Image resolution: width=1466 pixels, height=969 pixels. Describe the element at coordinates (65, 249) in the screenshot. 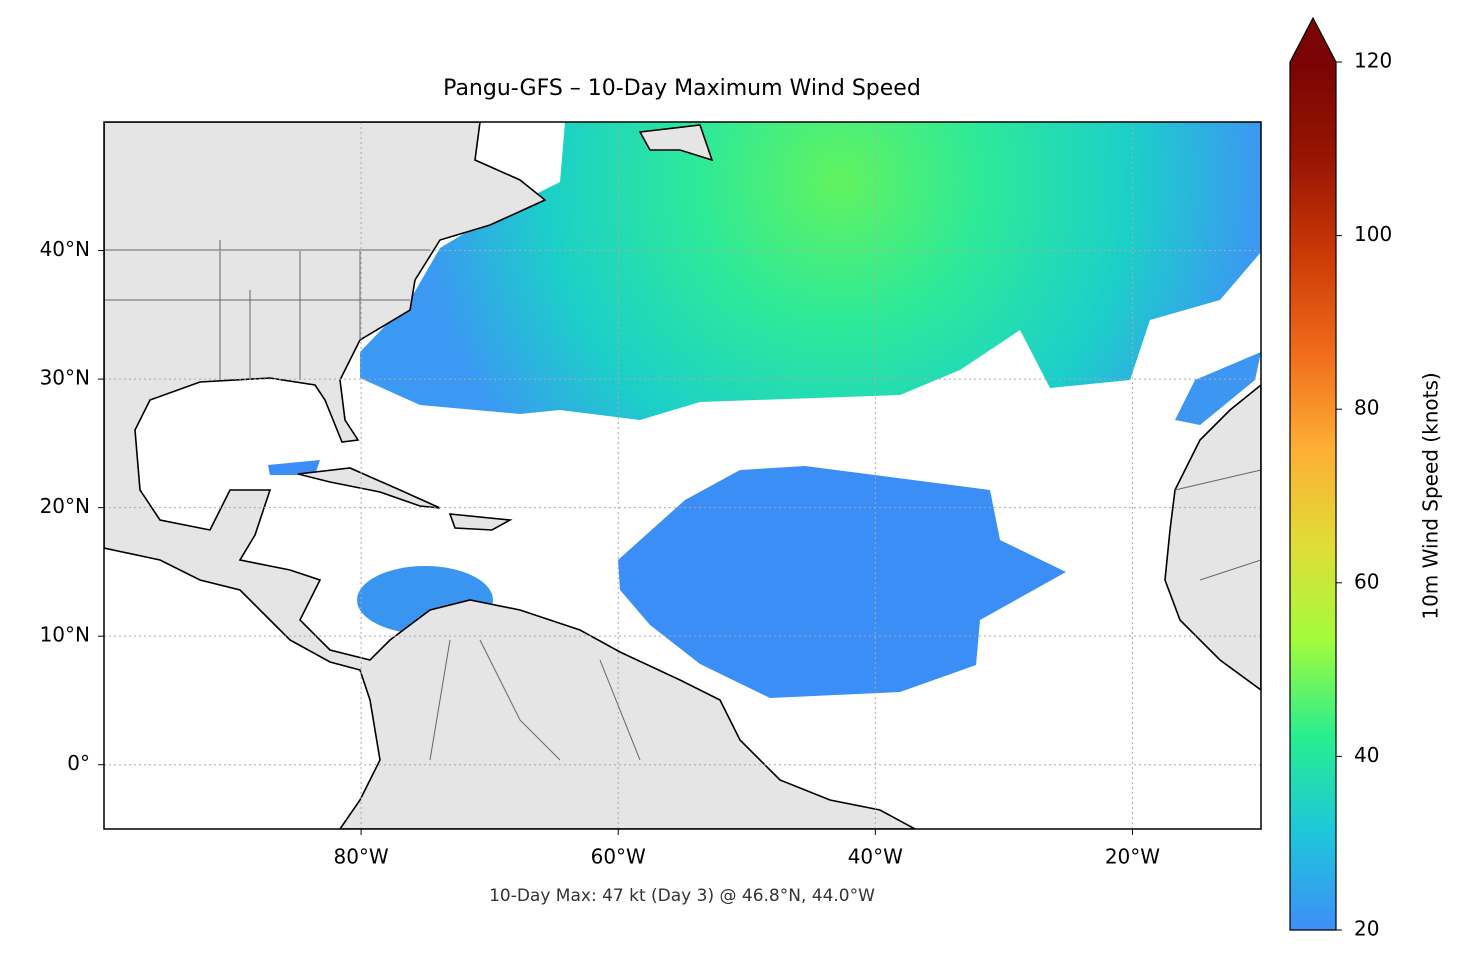

I see `y-tick-label: 40°N` at that location.